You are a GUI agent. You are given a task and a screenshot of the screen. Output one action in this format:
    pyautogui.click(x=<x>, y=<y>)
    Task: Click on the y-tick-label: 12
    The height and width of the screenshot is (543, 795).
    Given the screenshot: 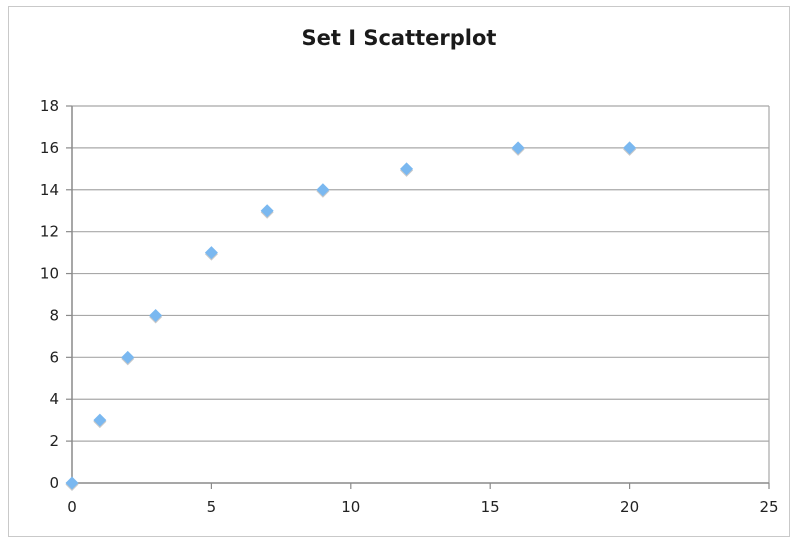 What is the action you would take?
    pyautogui.click(x=49, y=232)
    